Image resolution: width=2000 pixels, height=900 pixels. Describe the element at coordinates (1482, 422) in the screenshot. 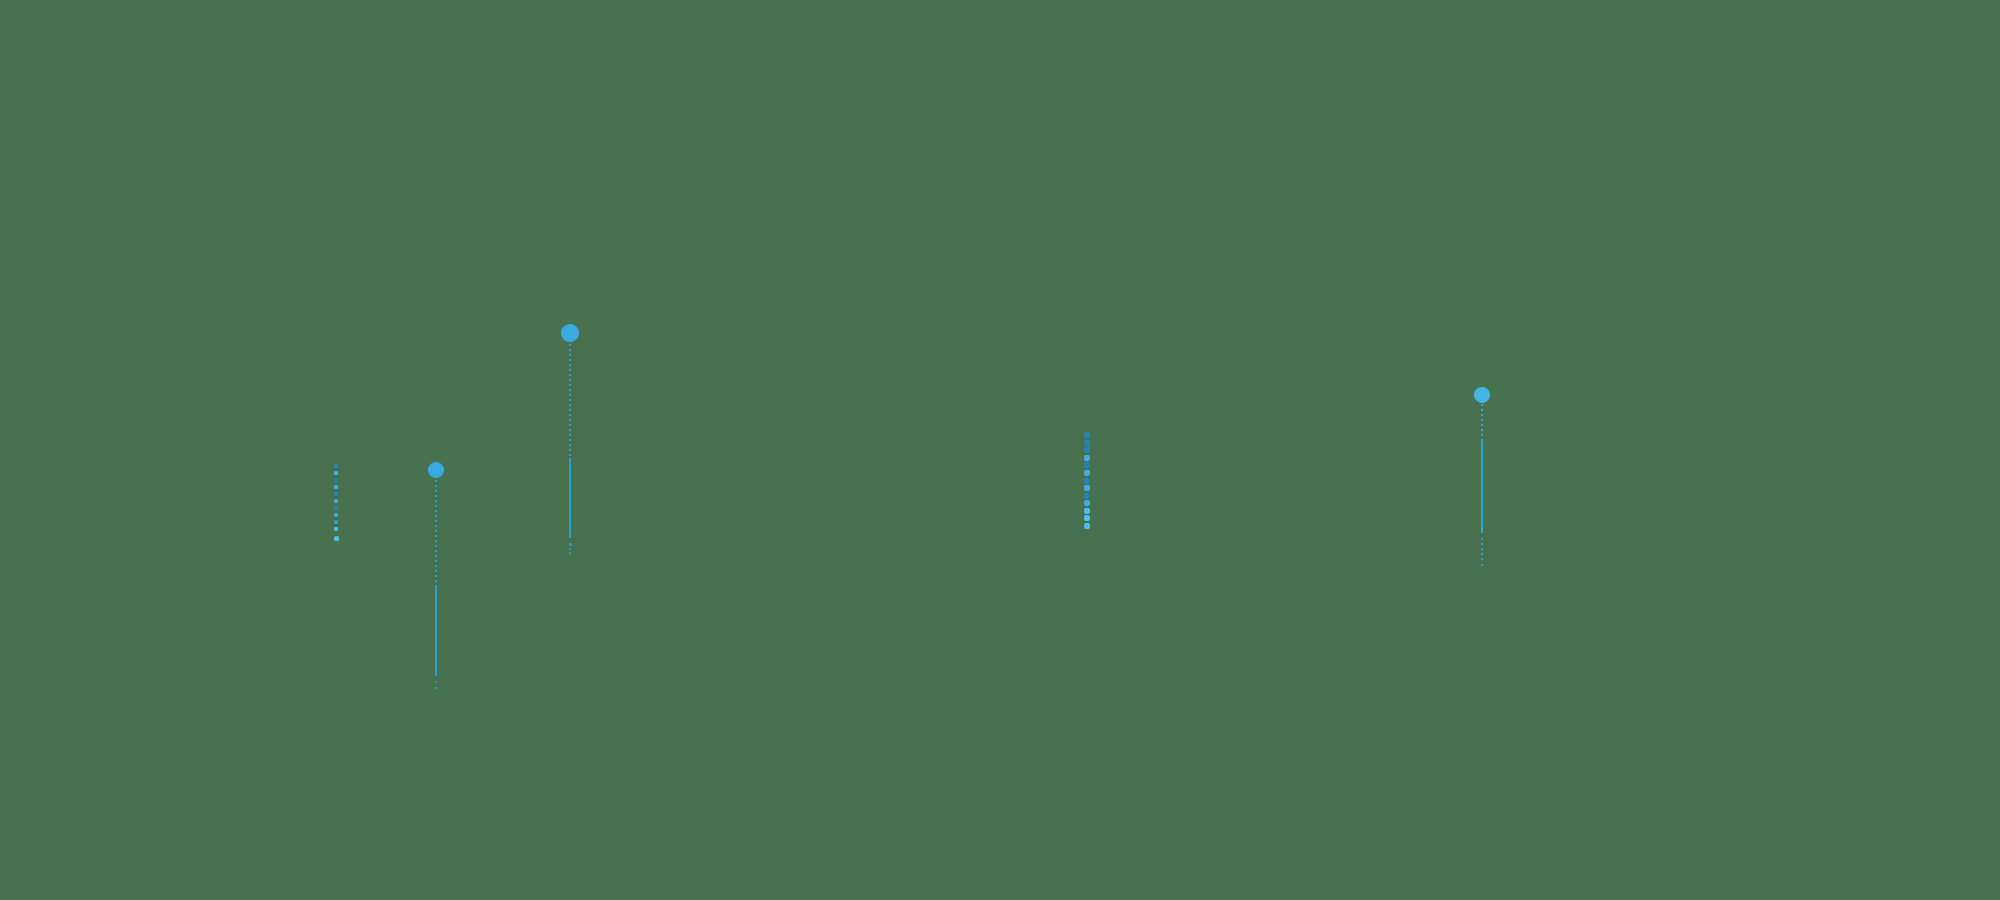

I see `rocket-right-trail-dotted` at that location.